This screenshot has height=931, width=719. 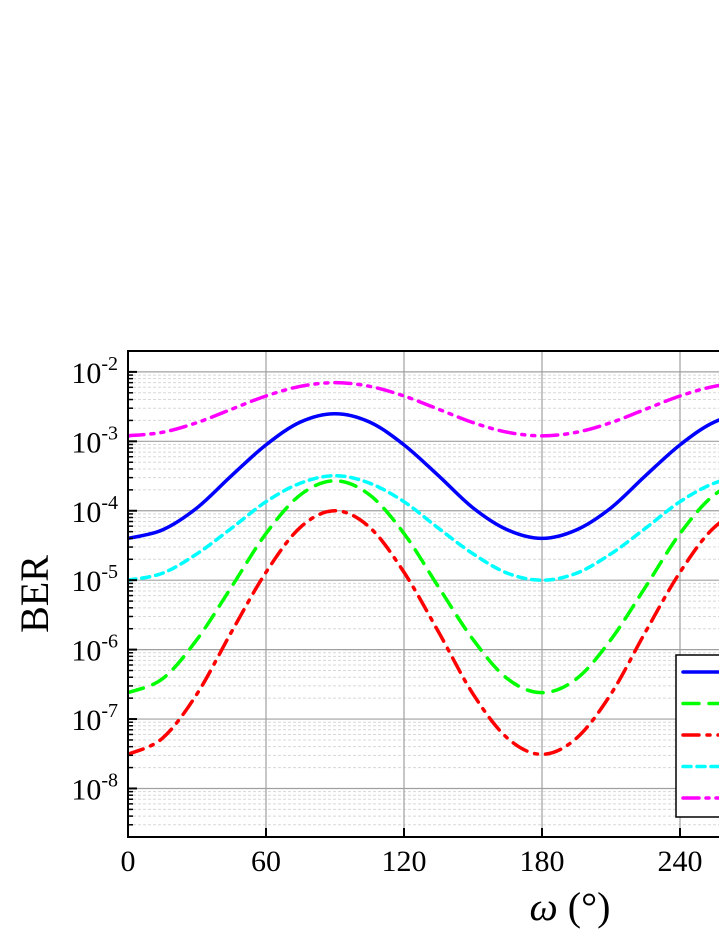 I want to click on y-tick-label: 10⁻⁷, so click(x=94, y=718).